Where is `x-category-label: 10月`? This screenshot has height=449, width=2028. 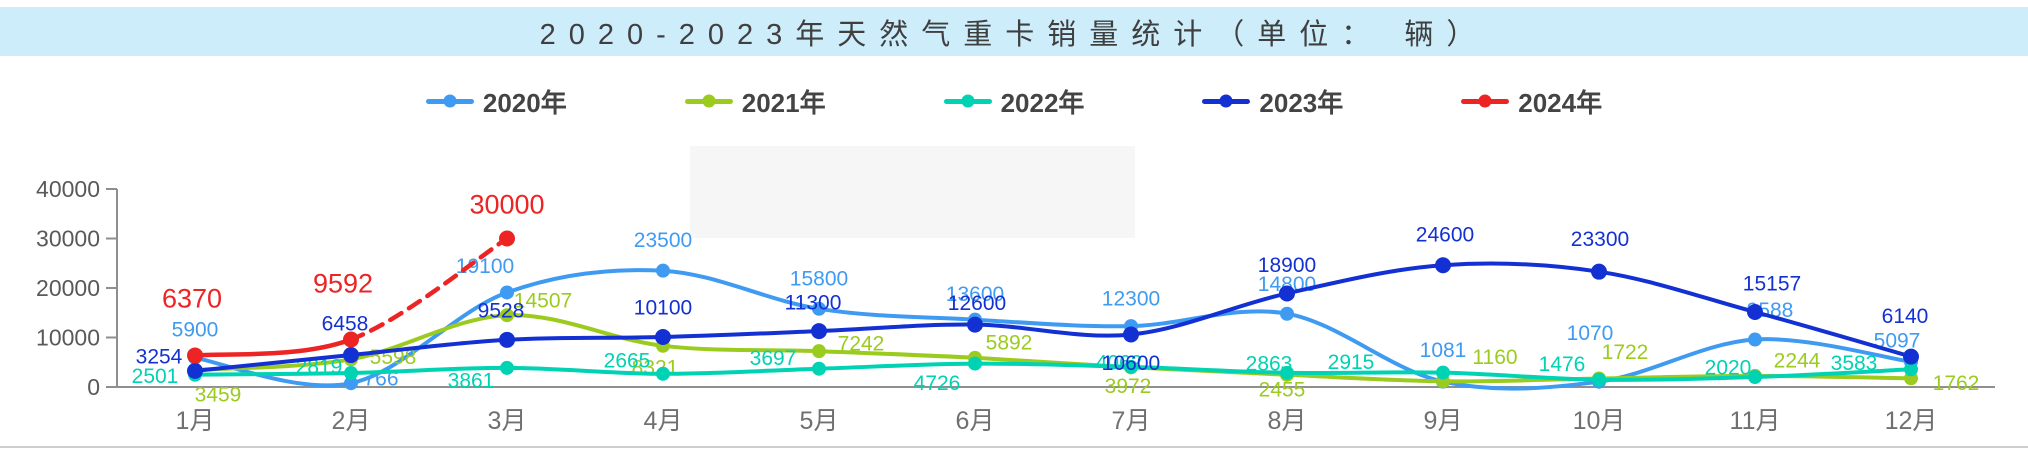
x-category-label: 10月 is located at coordinates (1599, 421).